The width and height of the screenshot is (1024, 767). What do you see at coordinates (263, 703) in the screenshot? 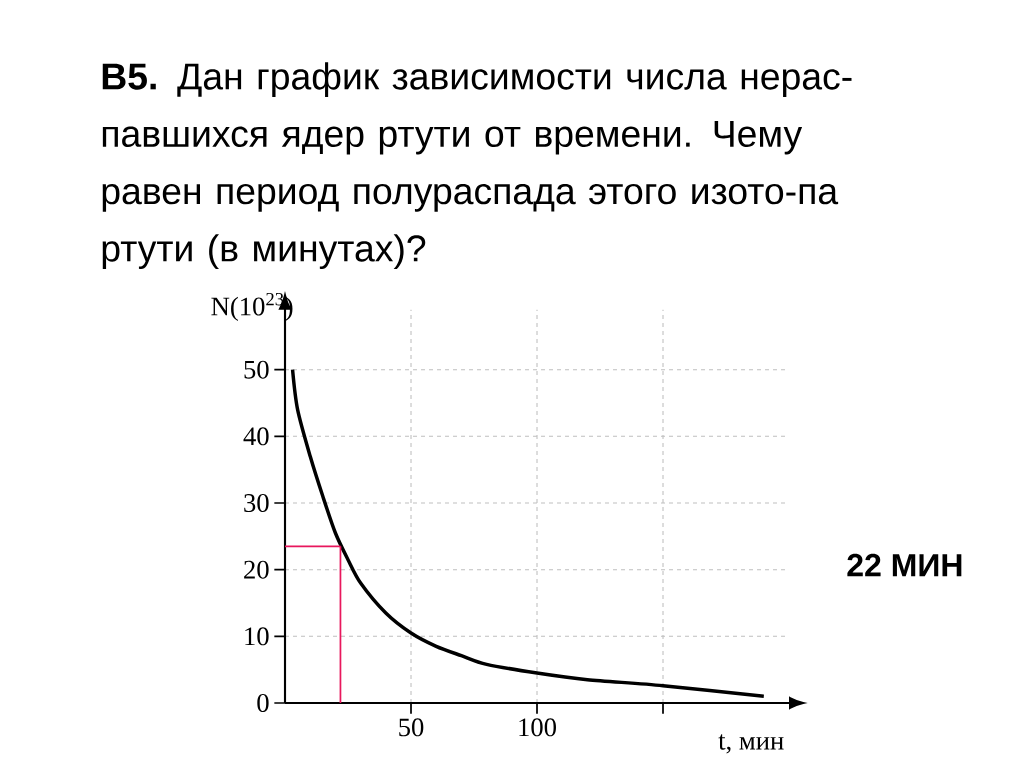
I see `y-tick-label: 0` at bounding box center [263, 703].